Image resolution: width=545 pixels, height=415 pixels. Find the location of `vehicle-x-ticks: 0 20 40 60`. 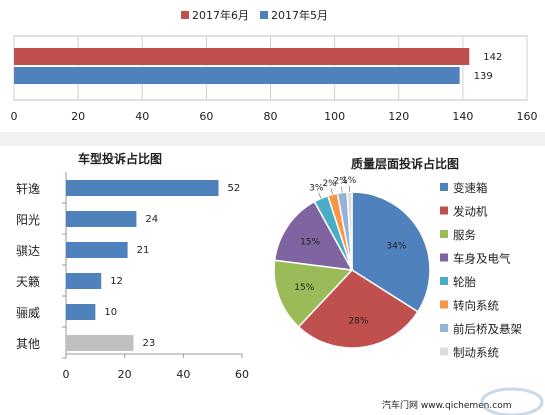

vehicle-x-ticks: 0 20 40 60 is located at coordinates (156, 367).